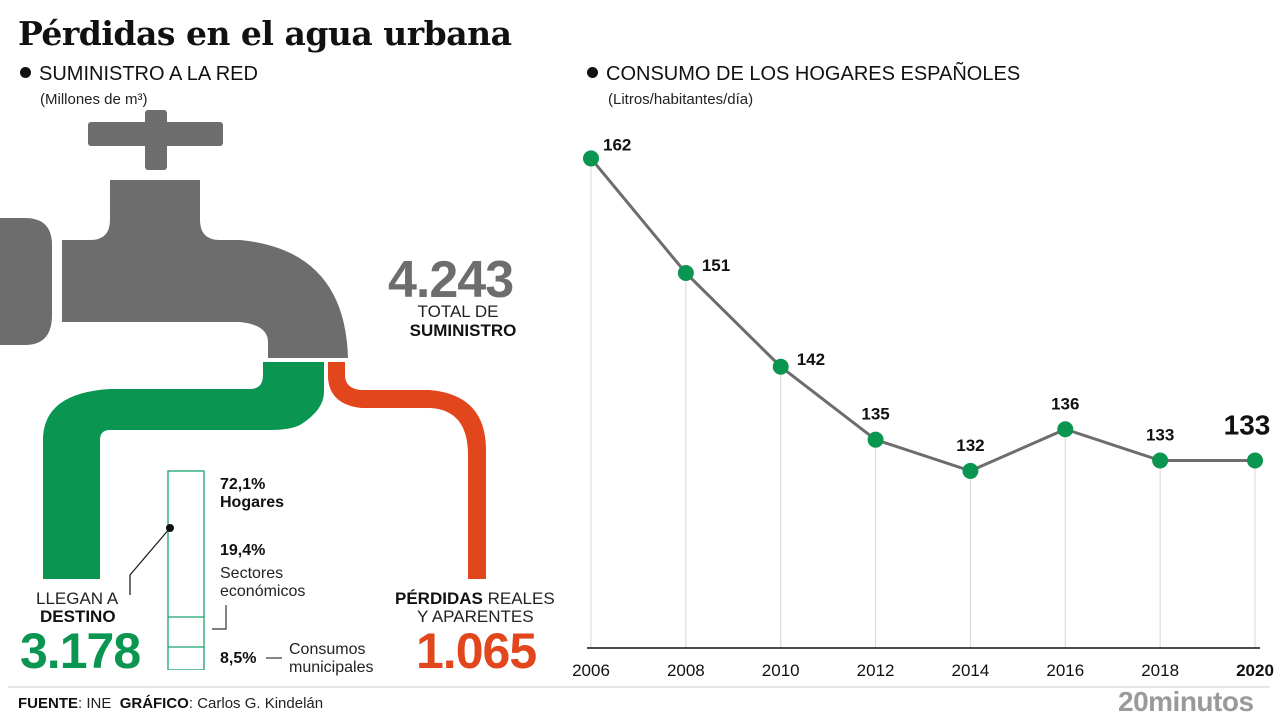 The width and height of the screenshot is (1280, 720). Describe the element at coordinates (686, 670) in the screenshot. I see `x-tick-label: 2008` at that location.